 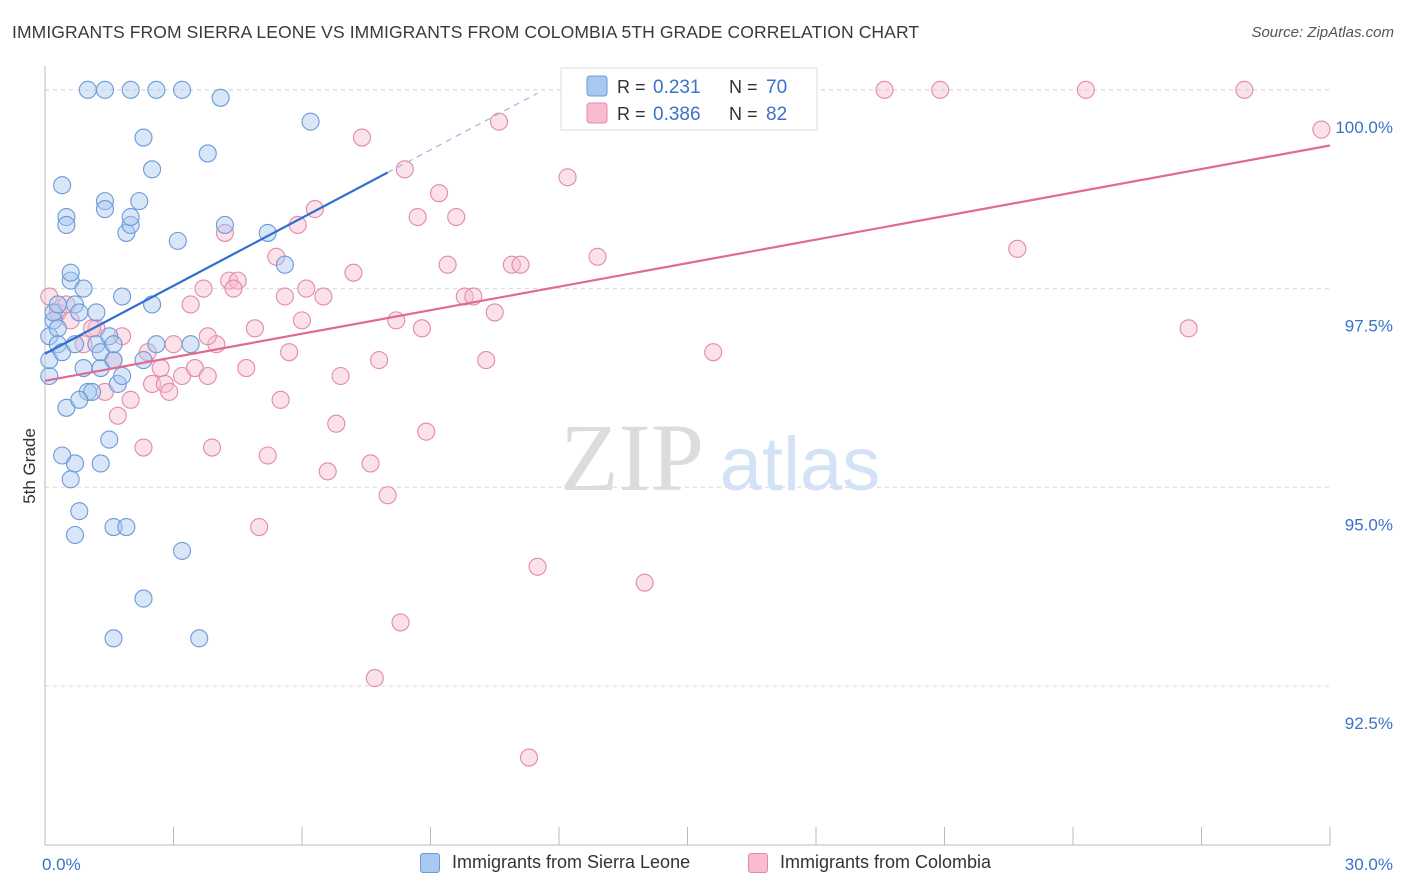 What do you see at coordinates (1369, 864) in the screenshot?
I see `x-tick-label: 30.0%` at bounding box center [1369, 864].